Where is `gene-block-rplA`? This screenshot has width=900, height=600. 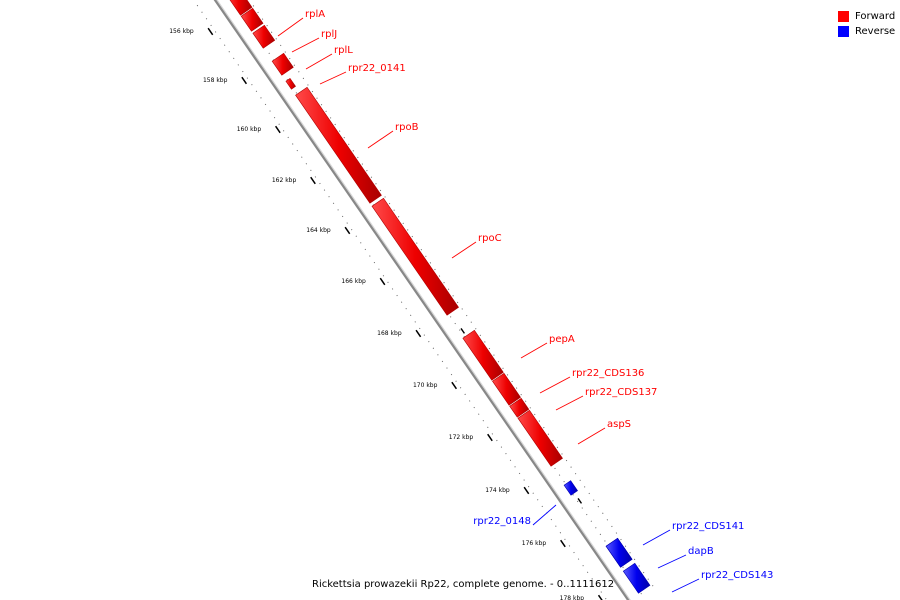
gene-block-rplA is located at coordinates (239, 8).